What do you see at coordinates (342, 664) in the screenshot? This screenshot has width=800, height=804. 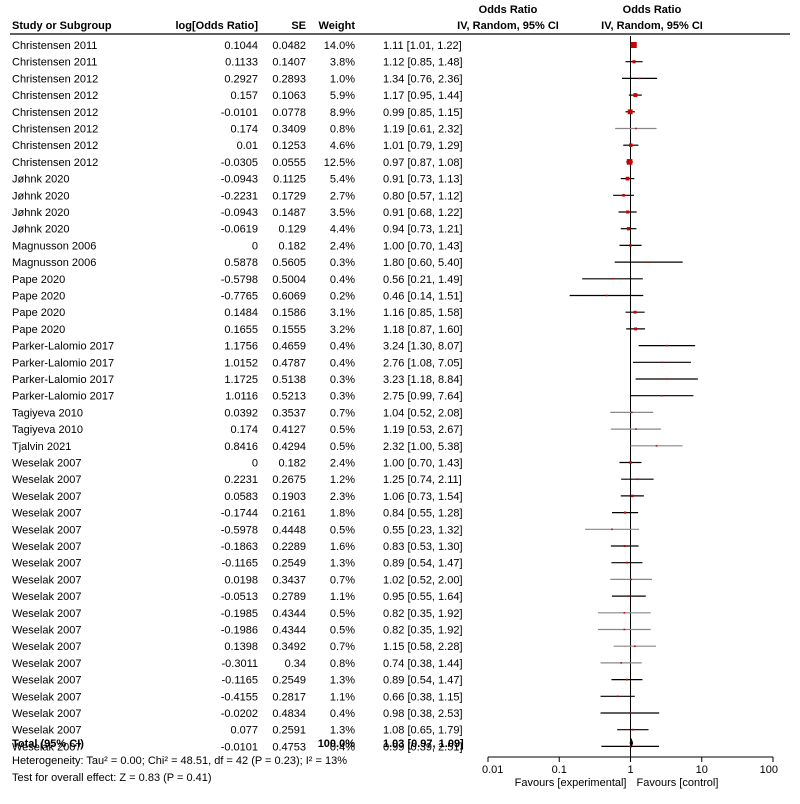 I see `weight-value: 0.8%` at bounding box center [342, 664].